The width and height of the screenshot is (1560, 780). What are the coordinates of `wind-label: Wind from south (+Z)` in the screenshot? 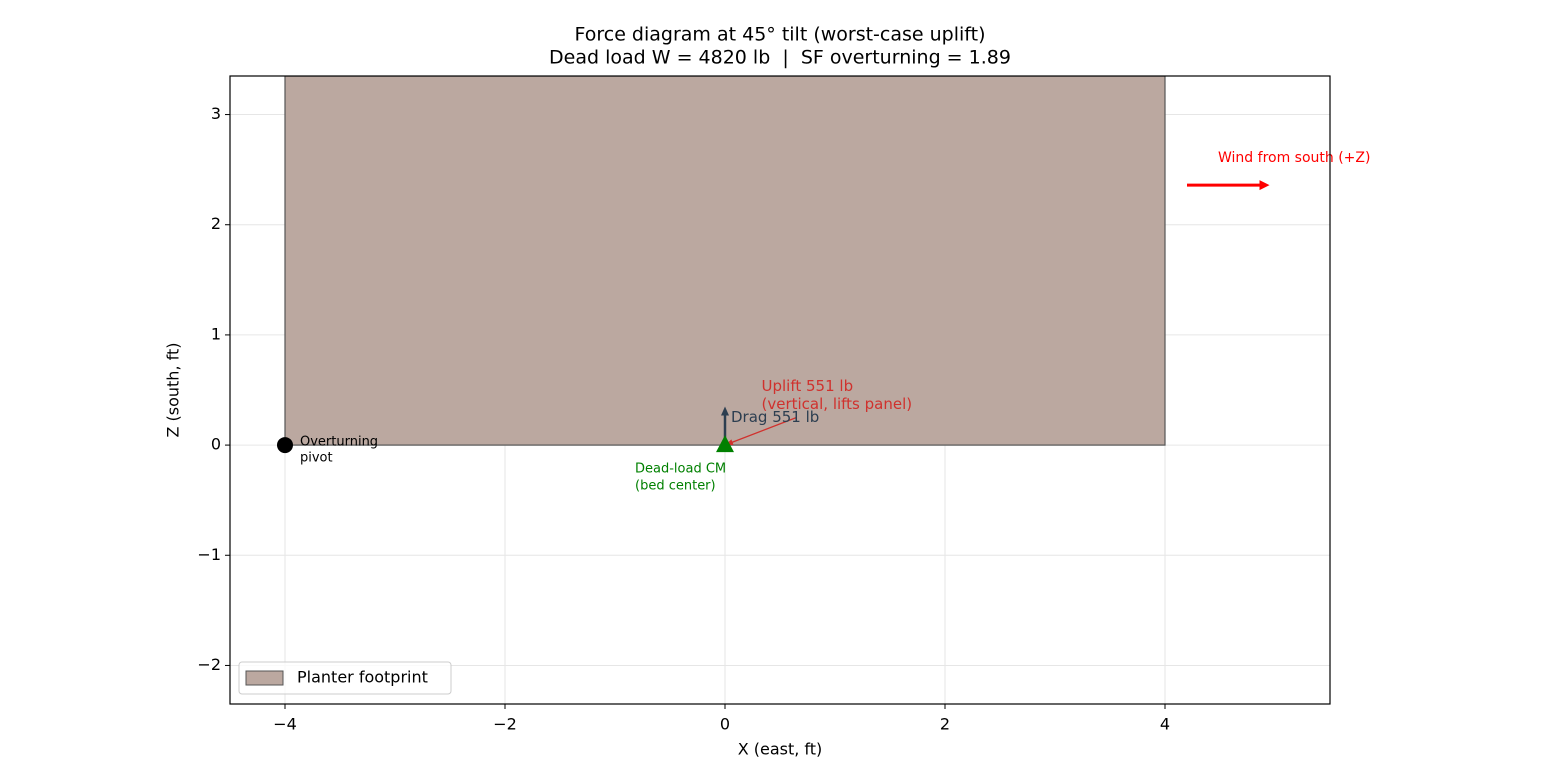 It's located at (1294, 158).